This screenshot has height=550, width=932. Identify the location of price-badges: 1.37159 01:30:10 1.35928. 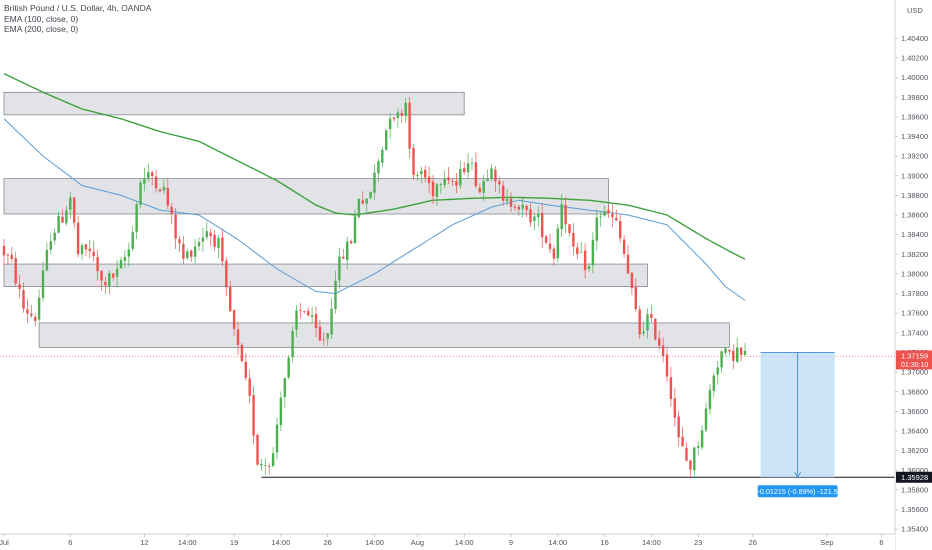
(914, 416).